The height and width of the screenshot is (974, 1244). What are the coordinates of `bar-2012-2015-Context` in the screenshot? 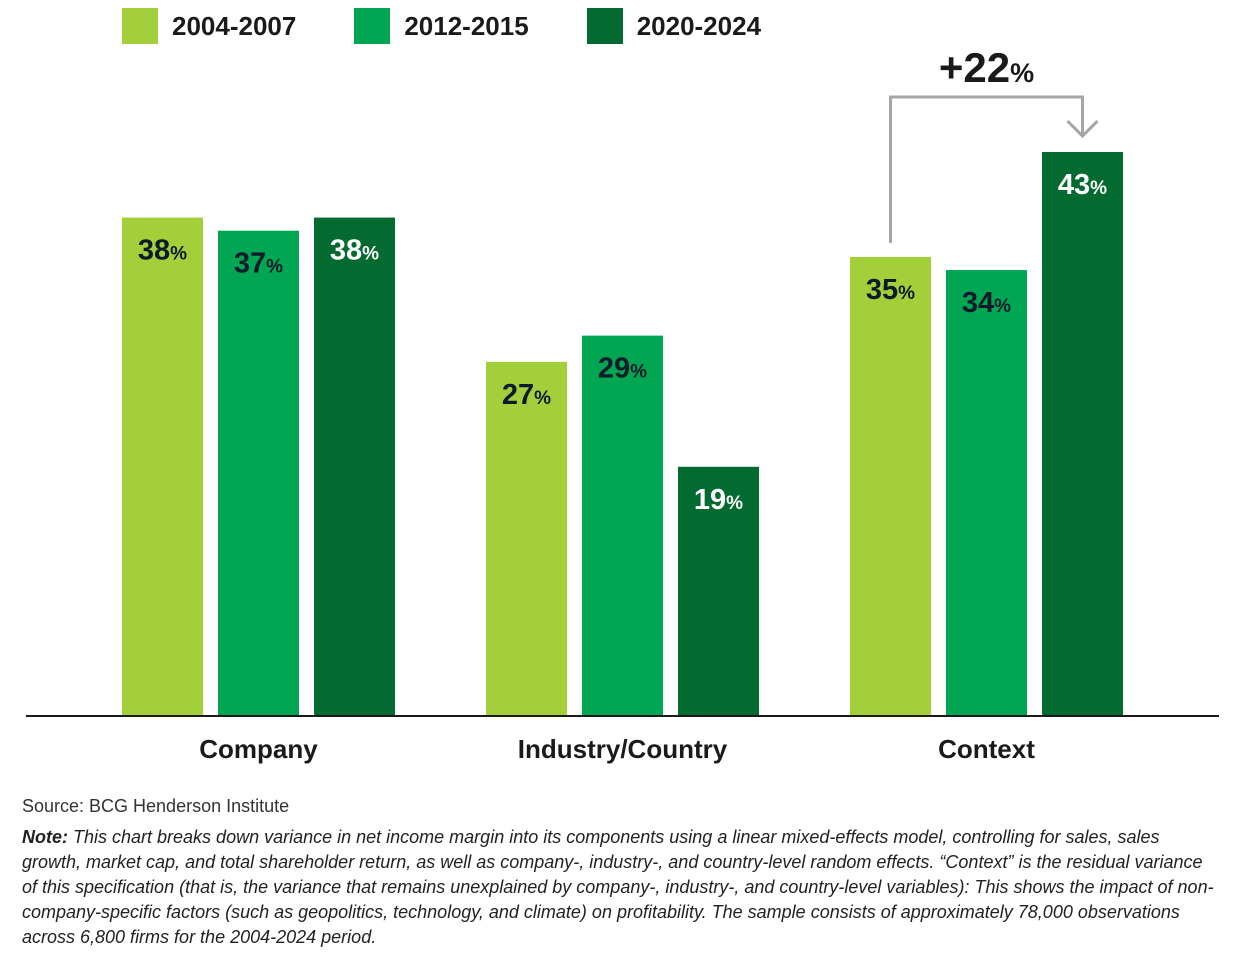 It's located at (986, 493).